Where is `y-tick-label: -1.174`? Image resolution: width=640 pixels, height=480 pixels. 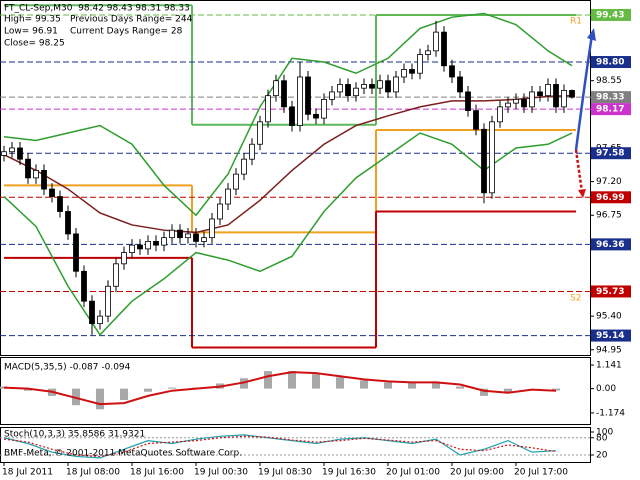
y-tick-label: -1.174 is located at coordinates (610, 413).